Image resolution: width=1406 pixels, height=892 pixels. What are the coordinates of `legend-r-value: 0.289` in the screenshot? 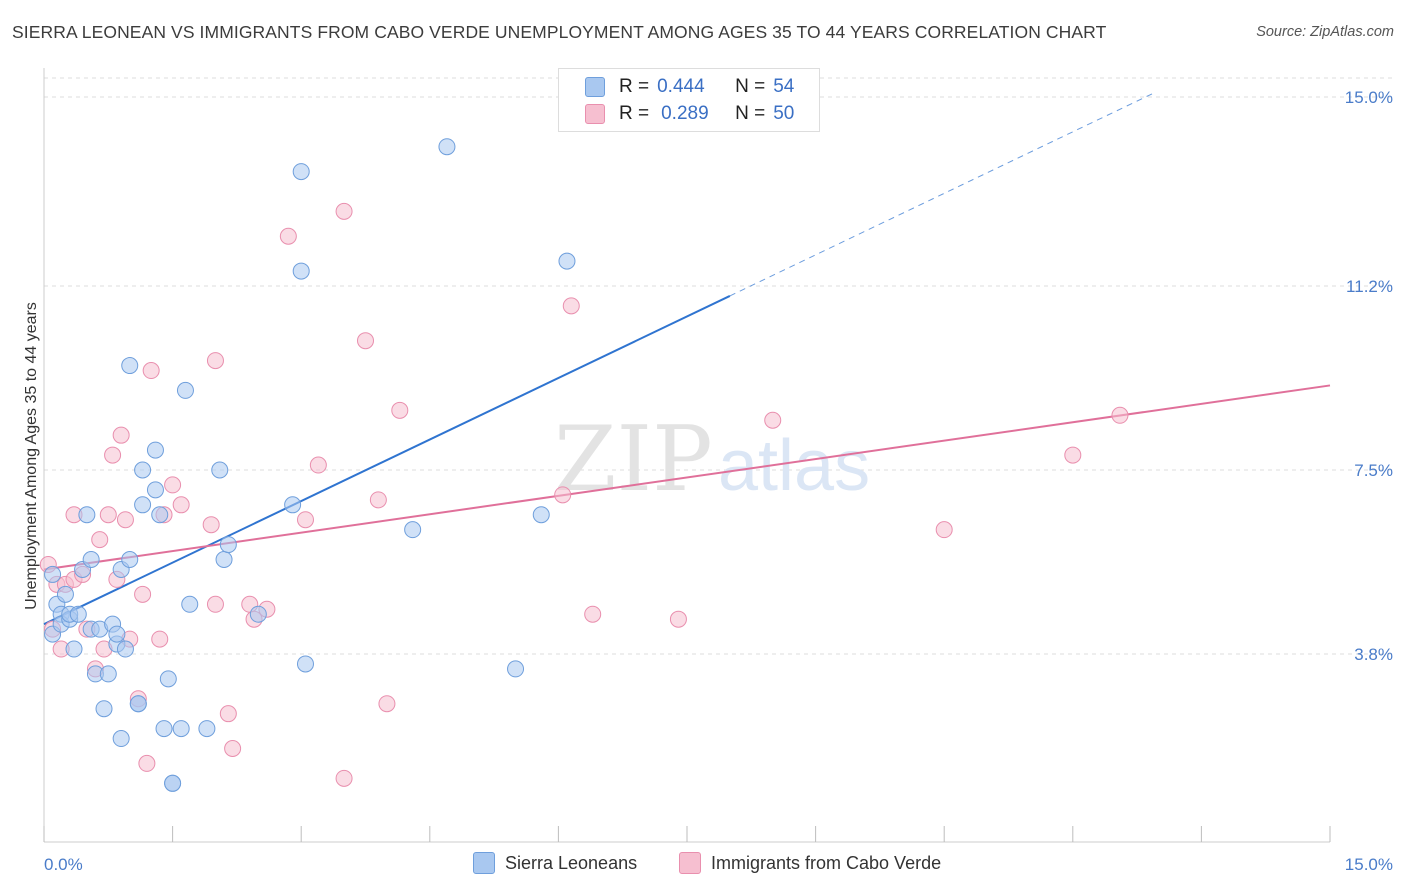 It's located at (685, 113).